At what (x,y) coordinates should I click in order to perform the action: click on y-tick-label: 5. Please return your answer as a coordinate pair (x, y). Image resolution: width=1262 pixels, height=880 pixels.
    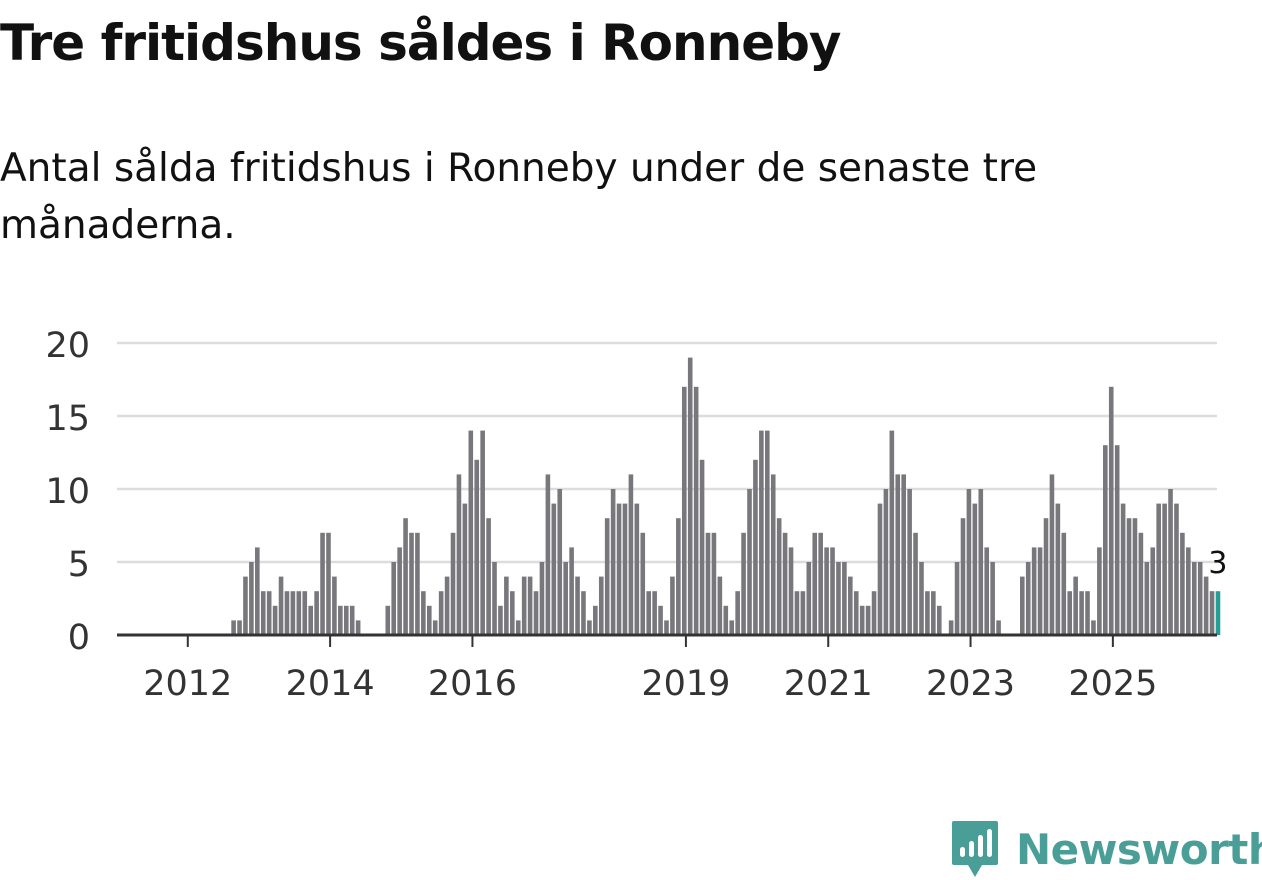
    Looking at the image, I should click on (79, 565).